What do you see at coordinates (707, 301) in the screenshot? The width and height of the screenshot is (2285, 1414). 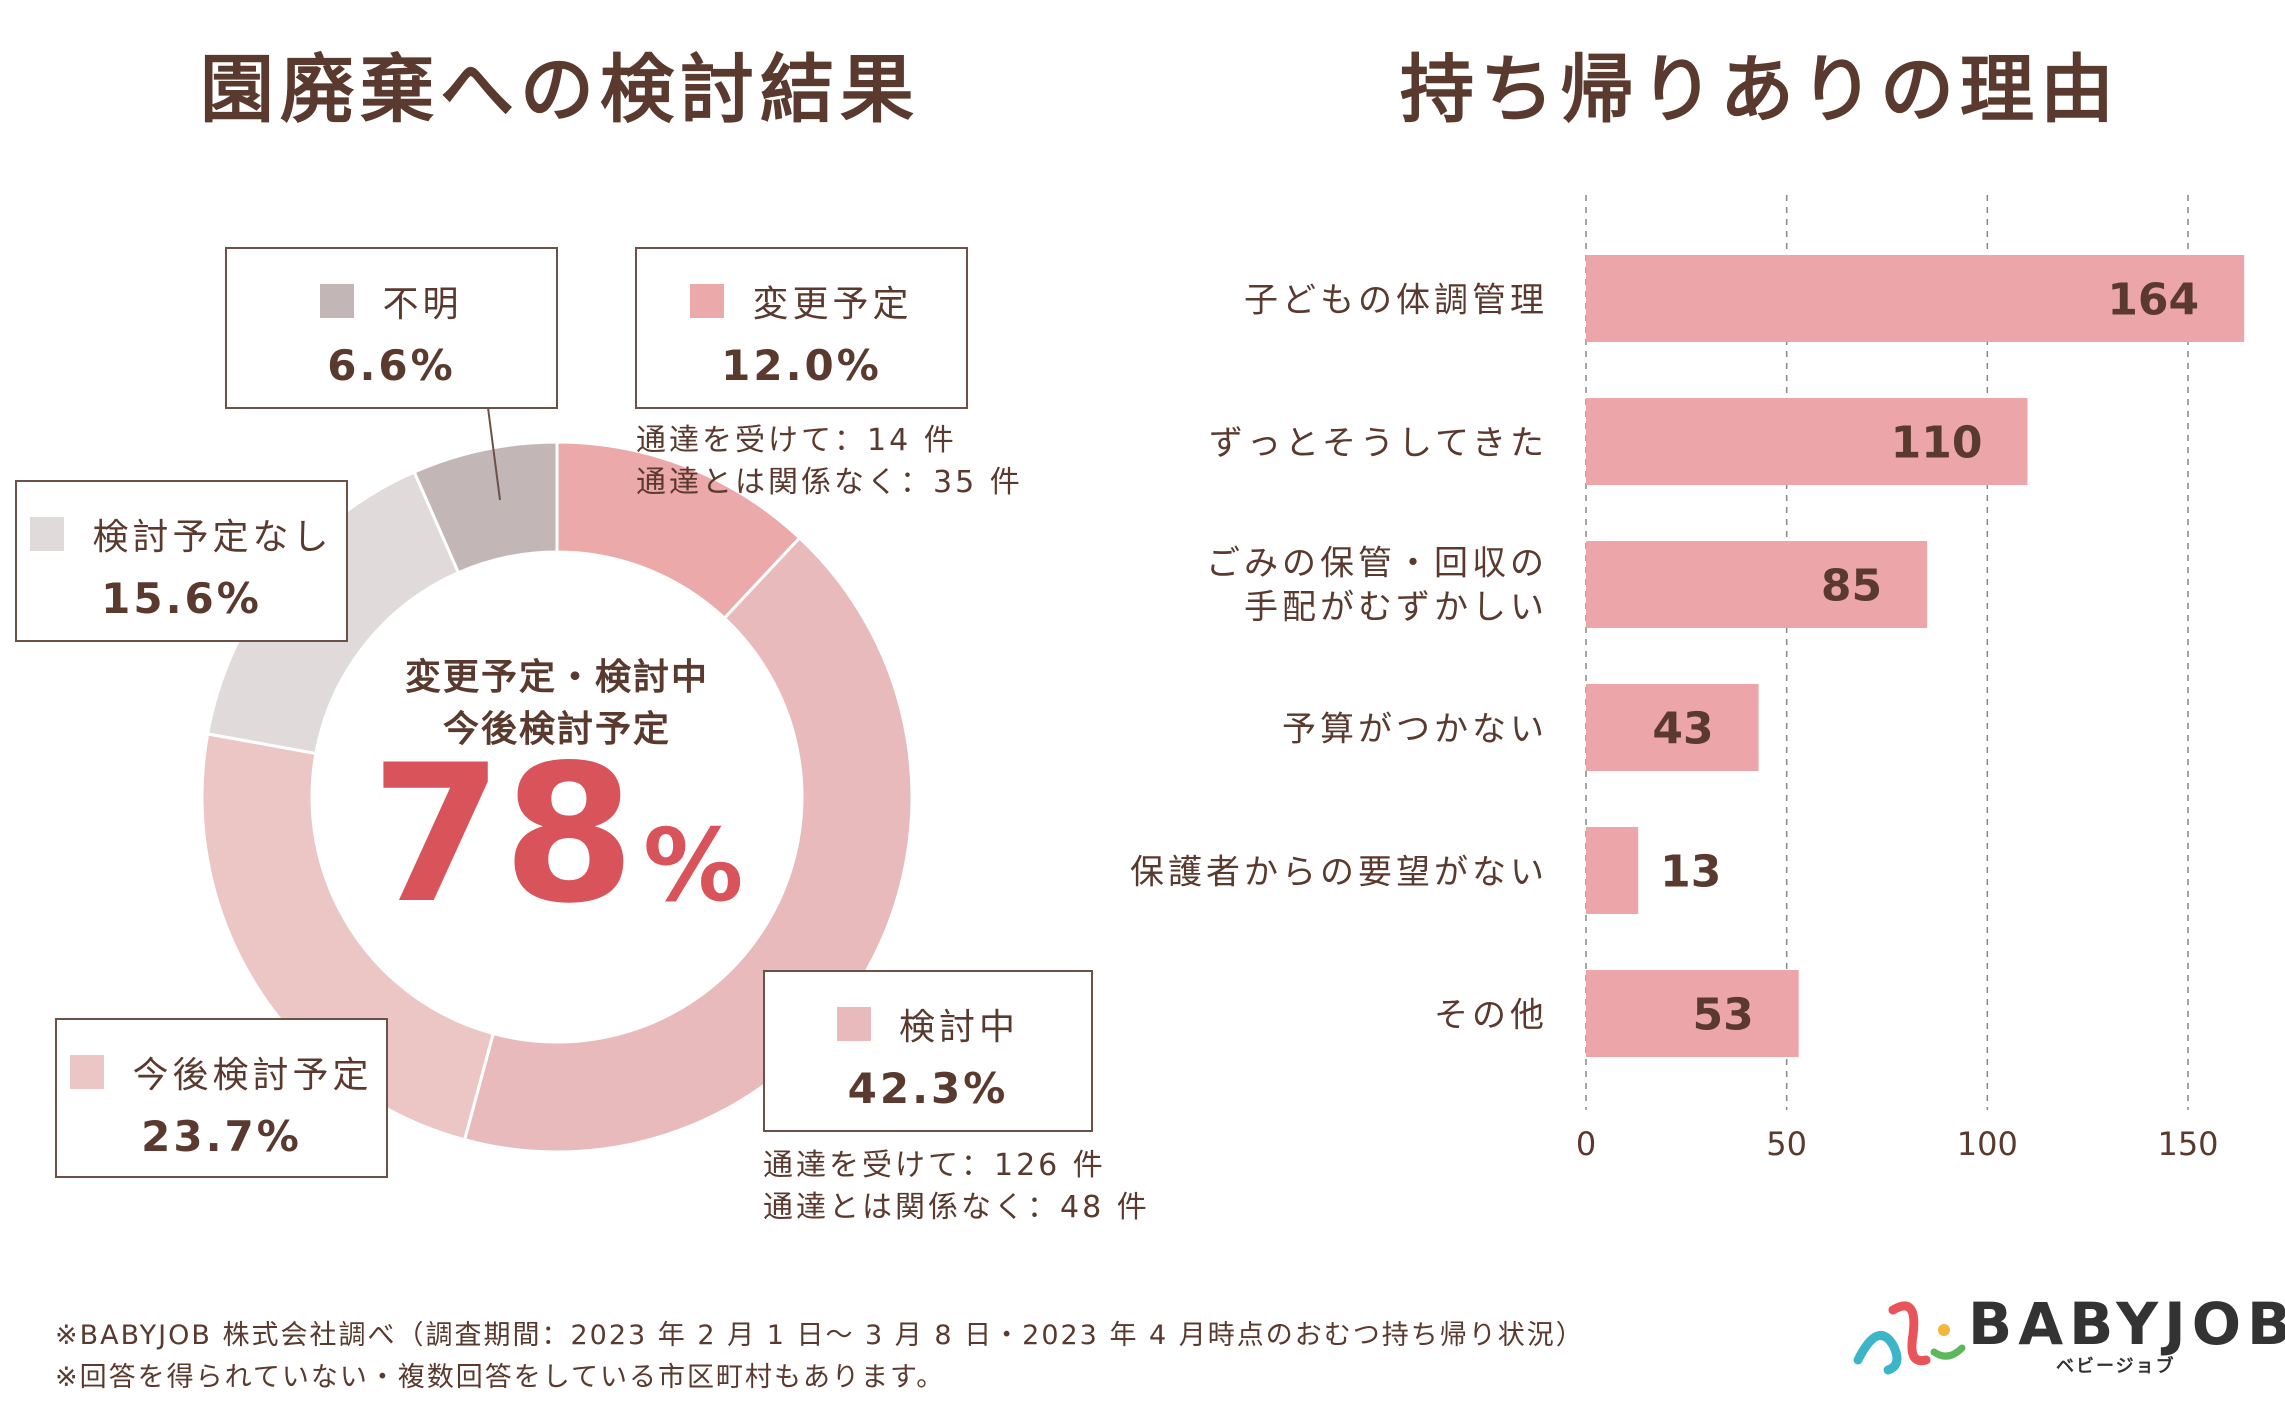 I see `legend-swatch-henkou` at bounding box center [707, 301].